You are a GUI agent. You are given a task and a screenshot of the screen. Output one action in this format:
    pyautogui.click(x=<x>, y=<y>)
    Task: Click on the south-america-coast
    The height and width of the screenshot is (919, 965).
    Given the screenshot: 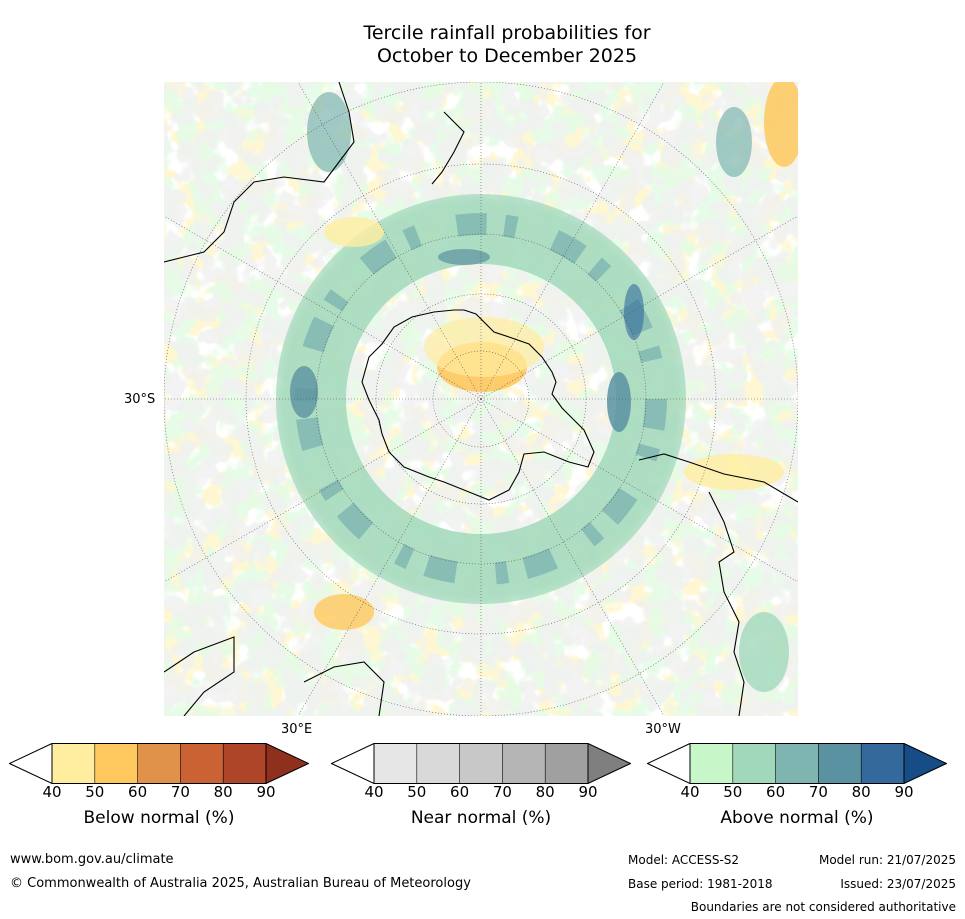 What is the action you would take?
    pyautogui.click(x=718, y=584)
    